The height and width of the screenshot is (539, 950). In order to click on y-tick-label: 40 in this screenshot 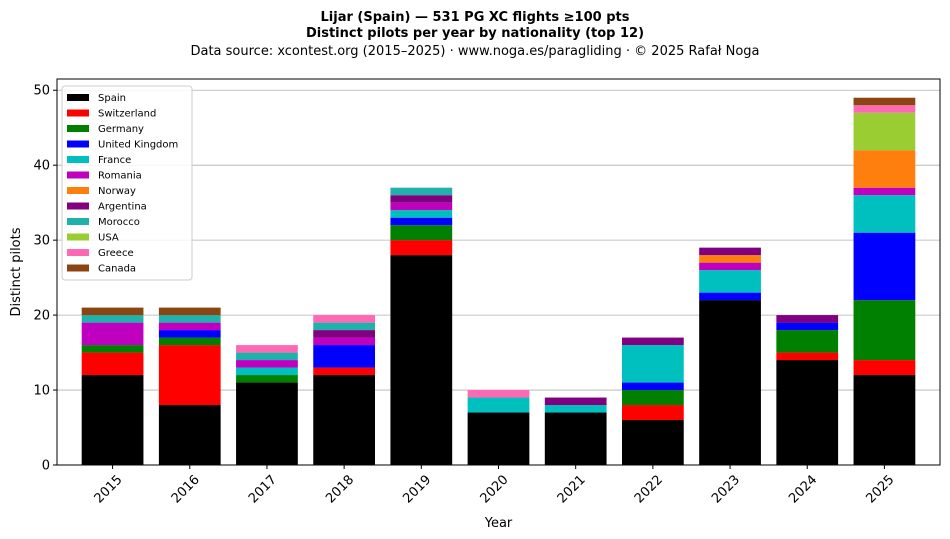, I will do `click(41, 166)`.